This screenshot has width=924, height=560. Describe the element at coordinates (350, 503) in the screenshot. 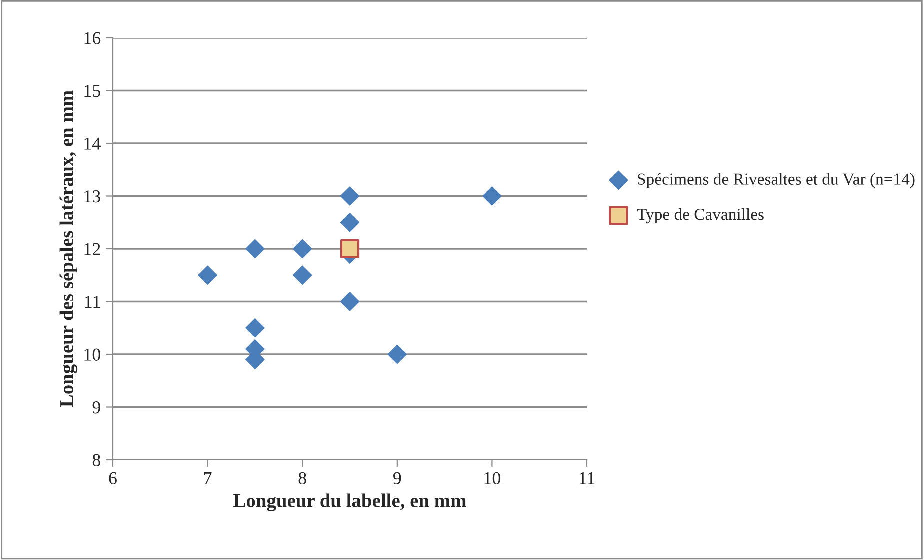

I see `x-axis-title: Longueur du labelle, en mm` at that location.